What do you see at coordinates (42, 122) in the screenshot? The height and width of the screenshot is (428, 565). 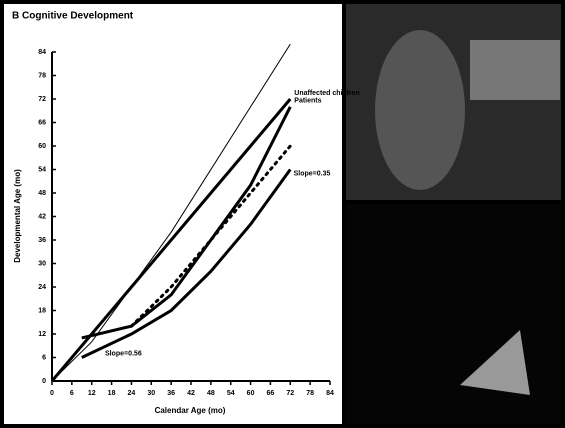 I see `y-tick-label: 66` at bounding box center [42, 122].